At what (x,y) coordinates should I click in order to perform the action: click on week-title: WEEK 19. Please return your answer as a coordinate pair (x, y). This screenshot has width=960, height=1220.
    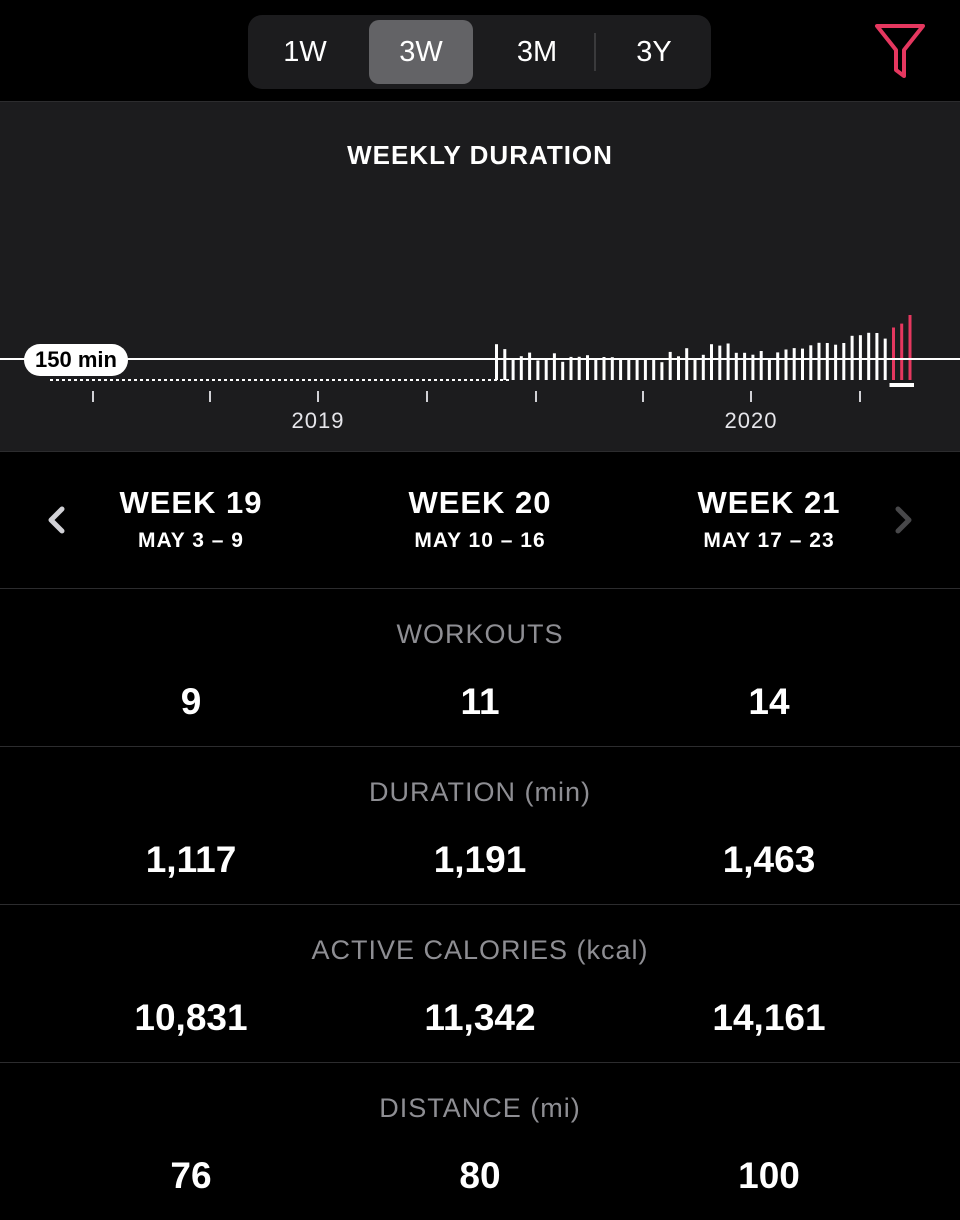
    Looking at the image, I should click on (191, 502).